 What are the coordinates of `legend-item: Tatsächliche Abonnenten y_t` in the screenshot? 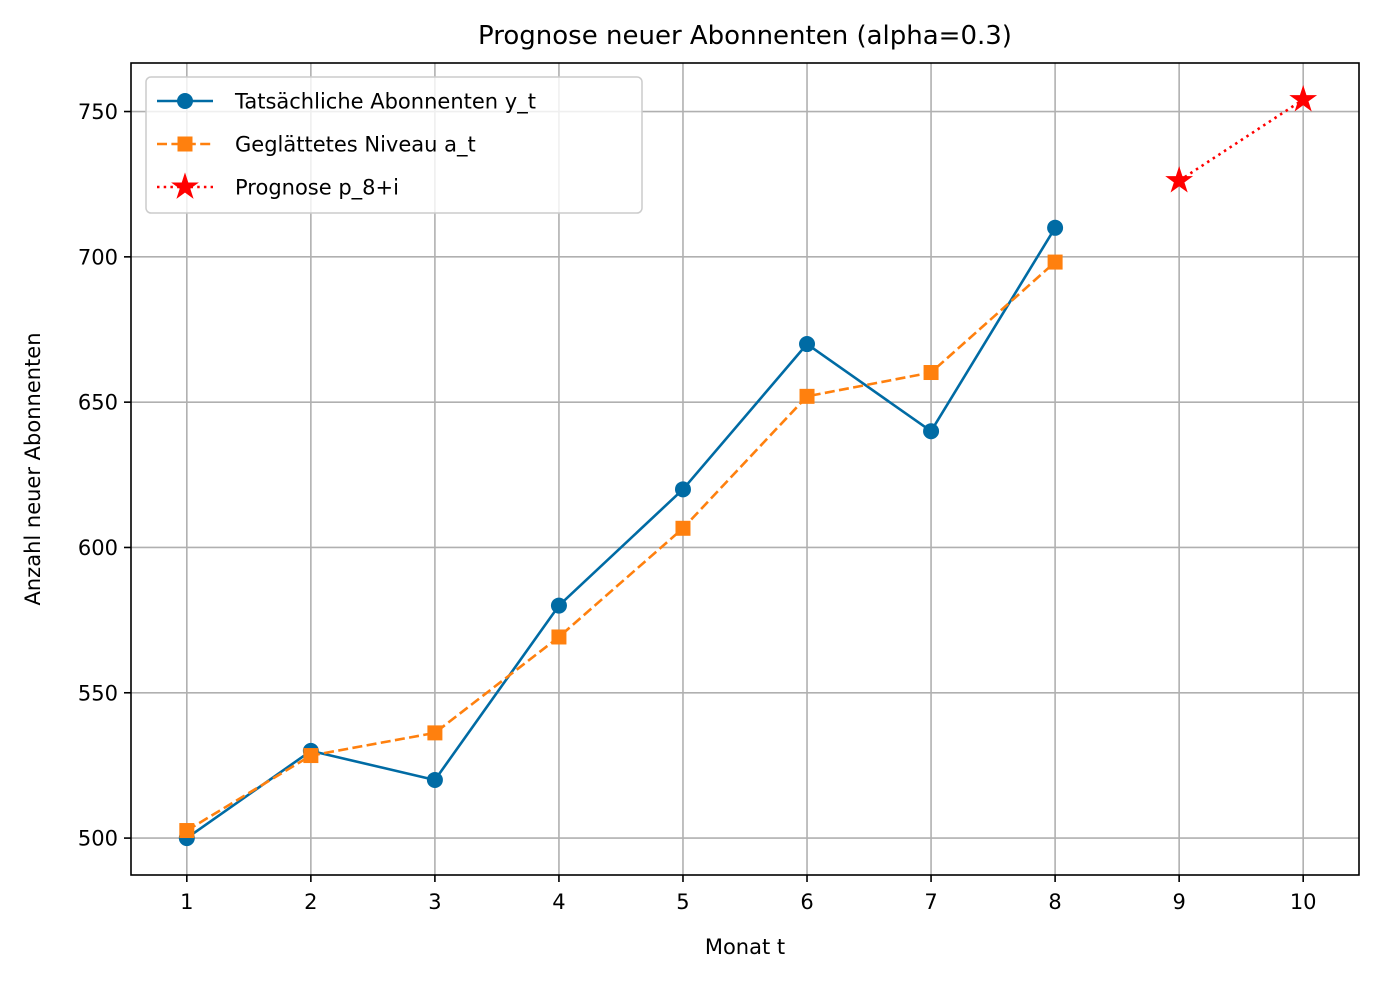 It's located at (346, 102).